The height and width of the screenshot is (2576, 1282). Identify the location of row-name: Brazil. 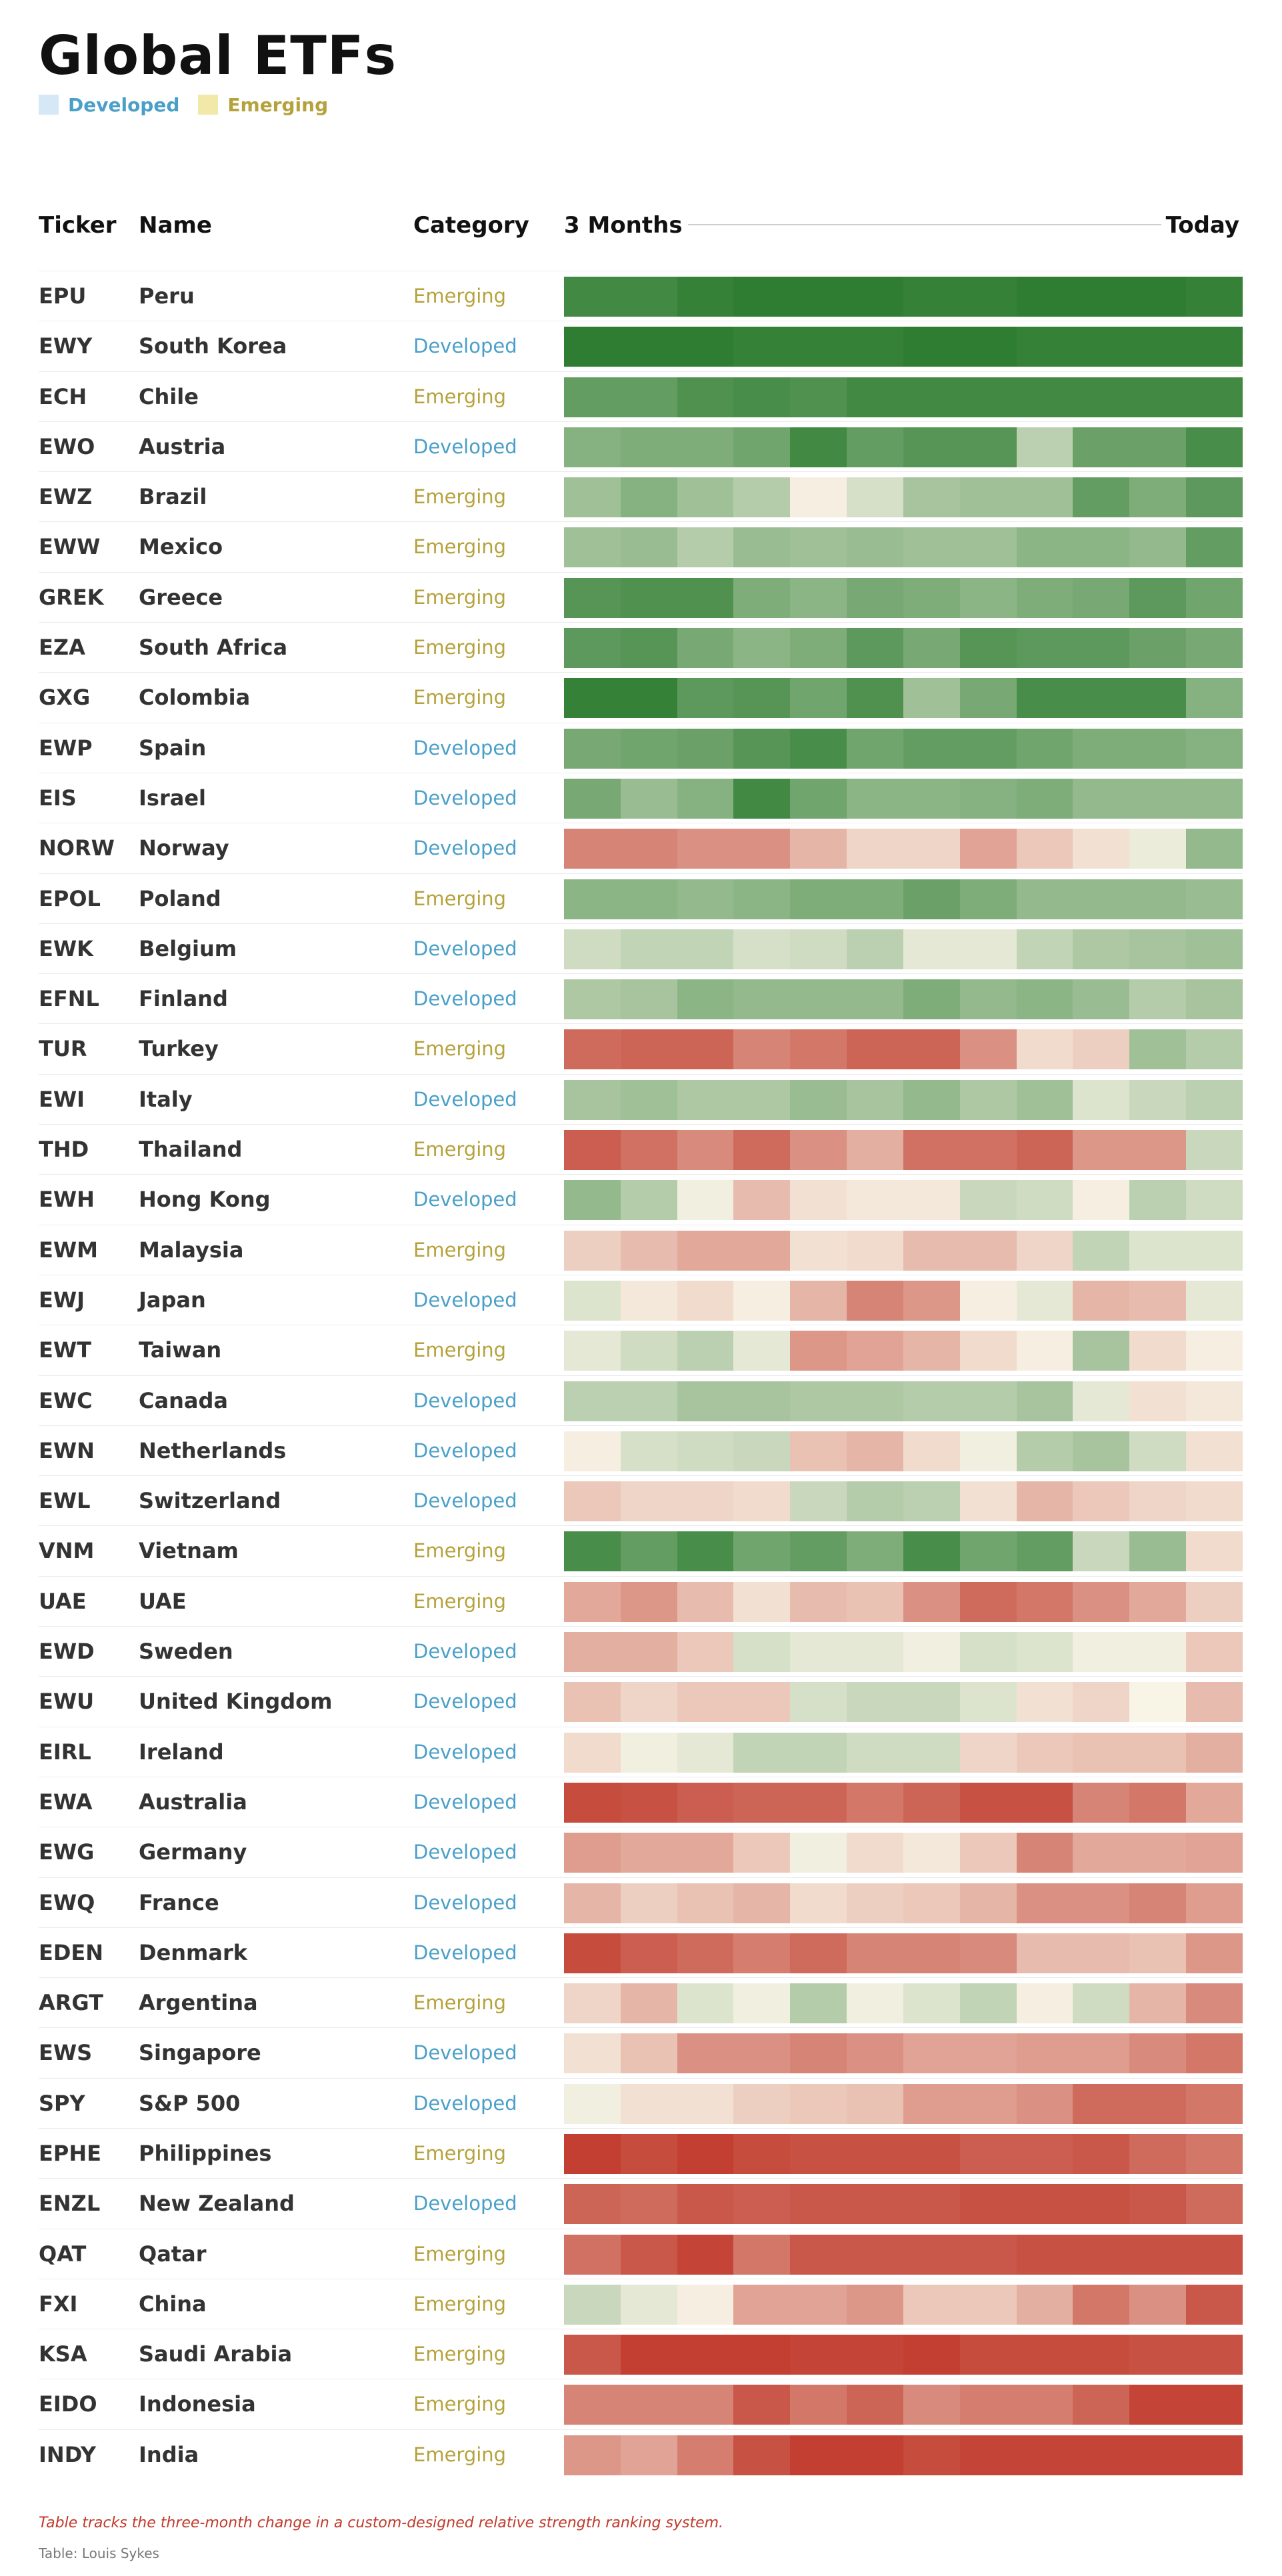
(173, 497).